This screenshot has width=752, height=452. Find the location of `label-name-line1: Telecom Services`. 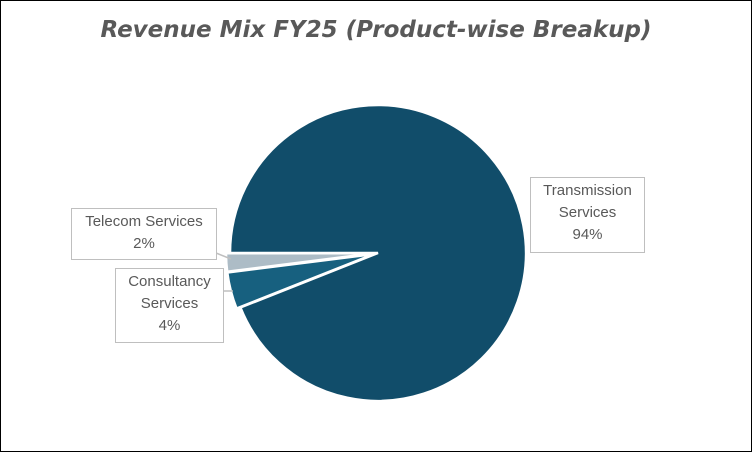

label-name-line1: Telecom Services is located at coordinates (144, 221).